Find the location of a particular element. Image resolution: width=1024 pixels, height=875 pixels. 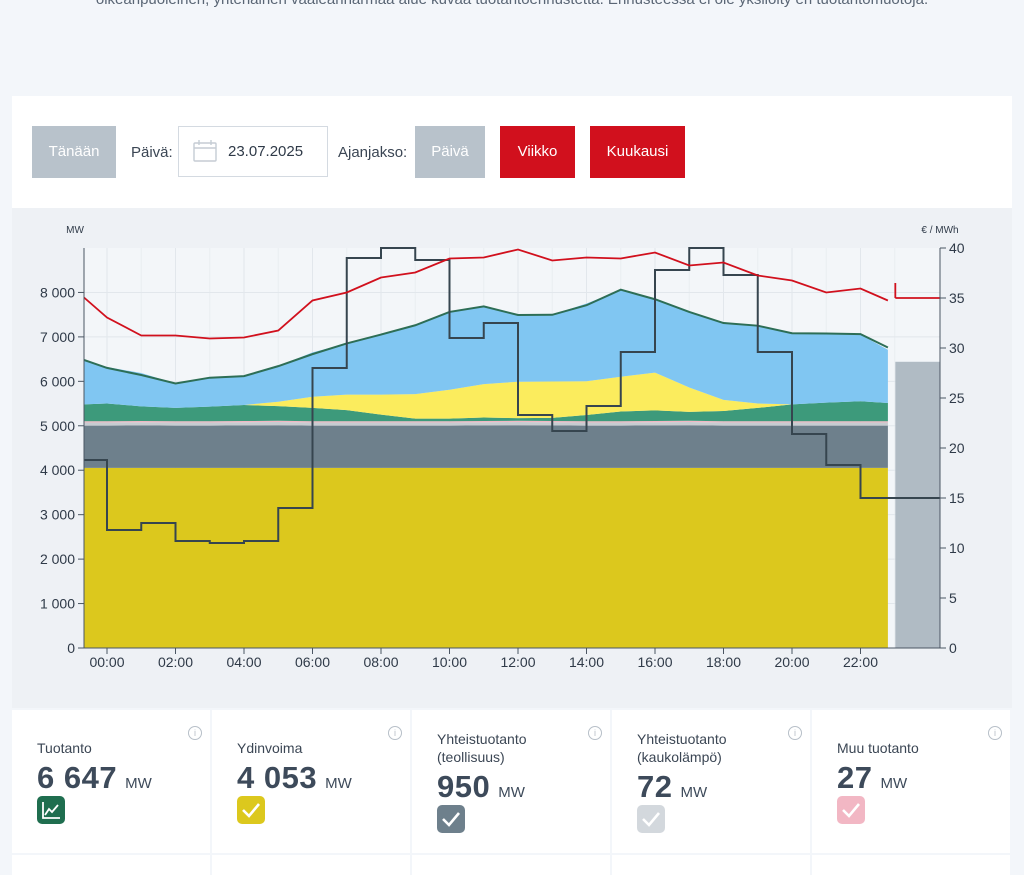

area-chp-district is located at coordinates (486, 424).